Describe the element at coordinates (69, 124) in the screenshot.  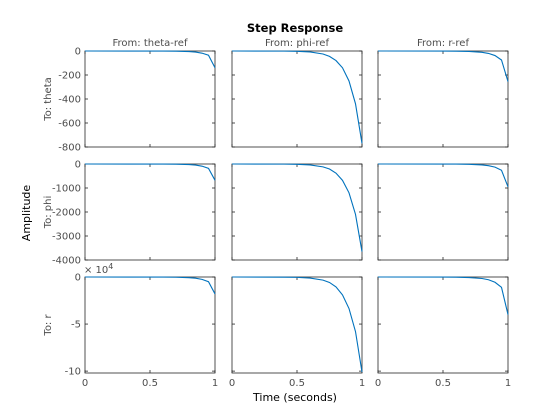
I see `y-tick-label: -600` at that location.